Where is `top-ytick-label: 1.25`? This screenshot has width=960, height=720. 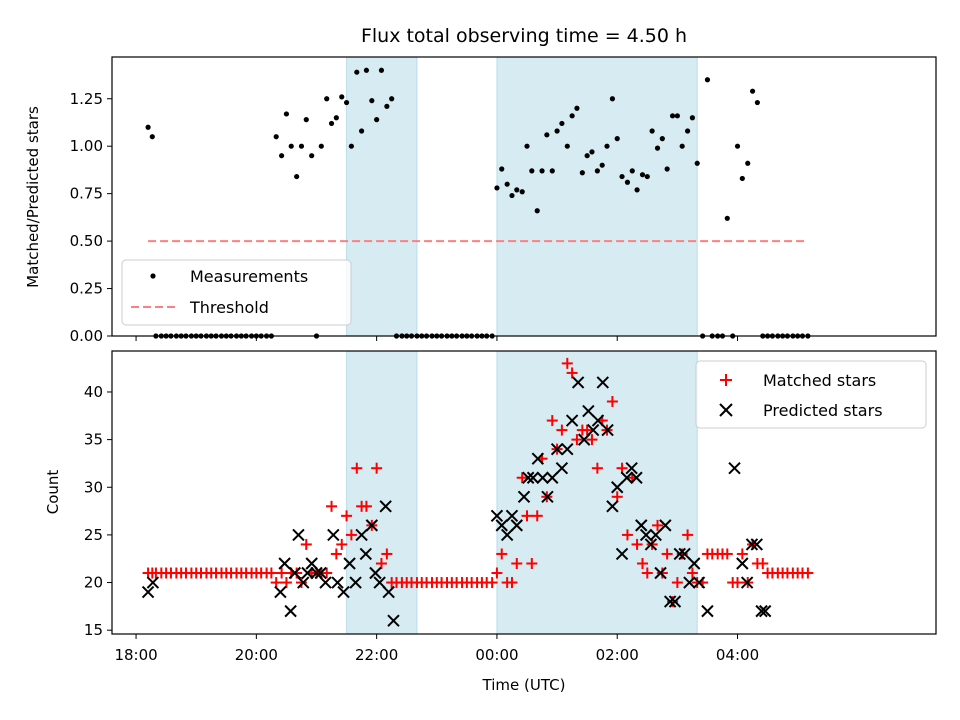 top-ytick-label: 1.25 is located at coordinates (86, 99).